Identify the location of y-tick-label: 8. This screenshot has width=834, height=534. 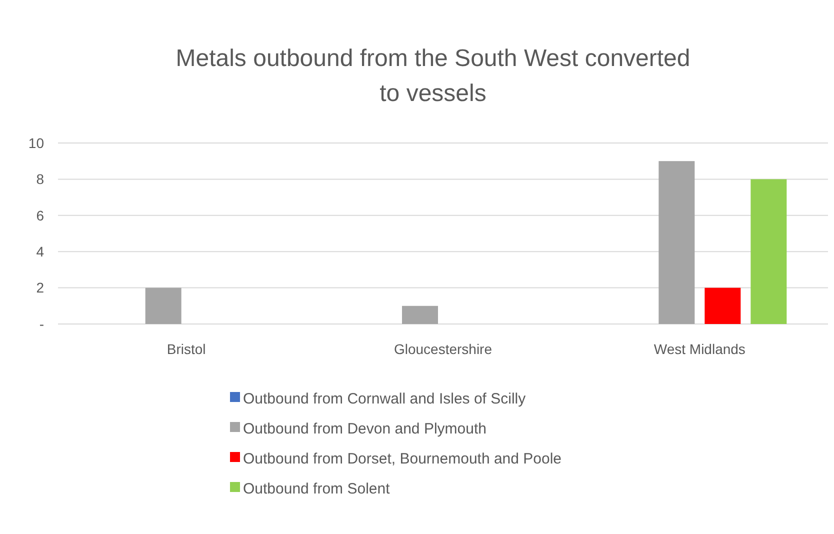
(40, 179).